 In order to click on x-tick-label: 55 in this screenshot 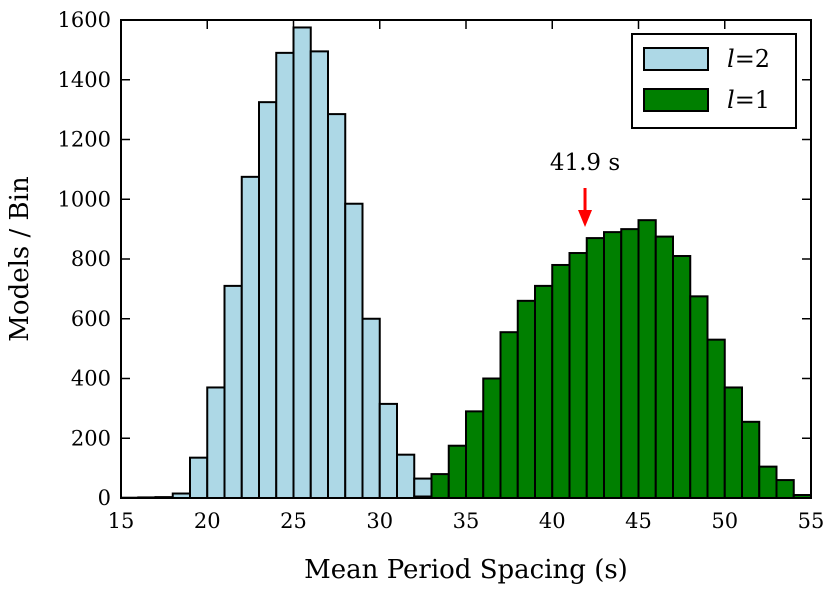, I will do `click(811, 521)`.